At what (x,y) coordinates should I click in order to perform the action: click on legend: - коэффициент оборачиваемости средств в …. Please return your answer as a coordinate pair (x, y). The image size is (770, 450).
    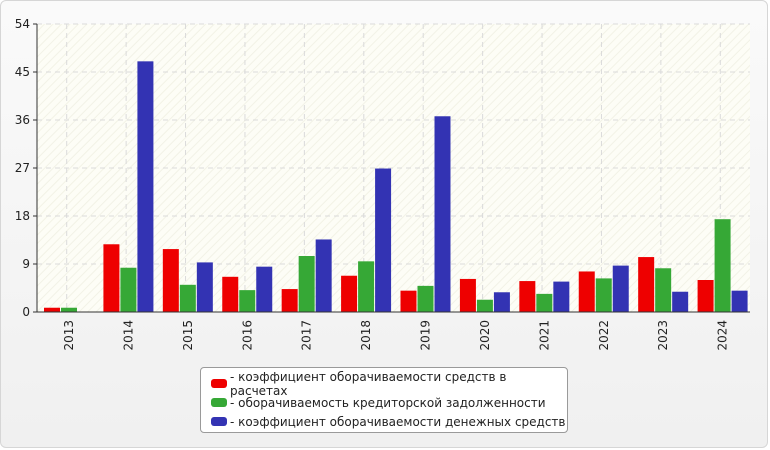
    Looking at the image, I should click on (384, 400).